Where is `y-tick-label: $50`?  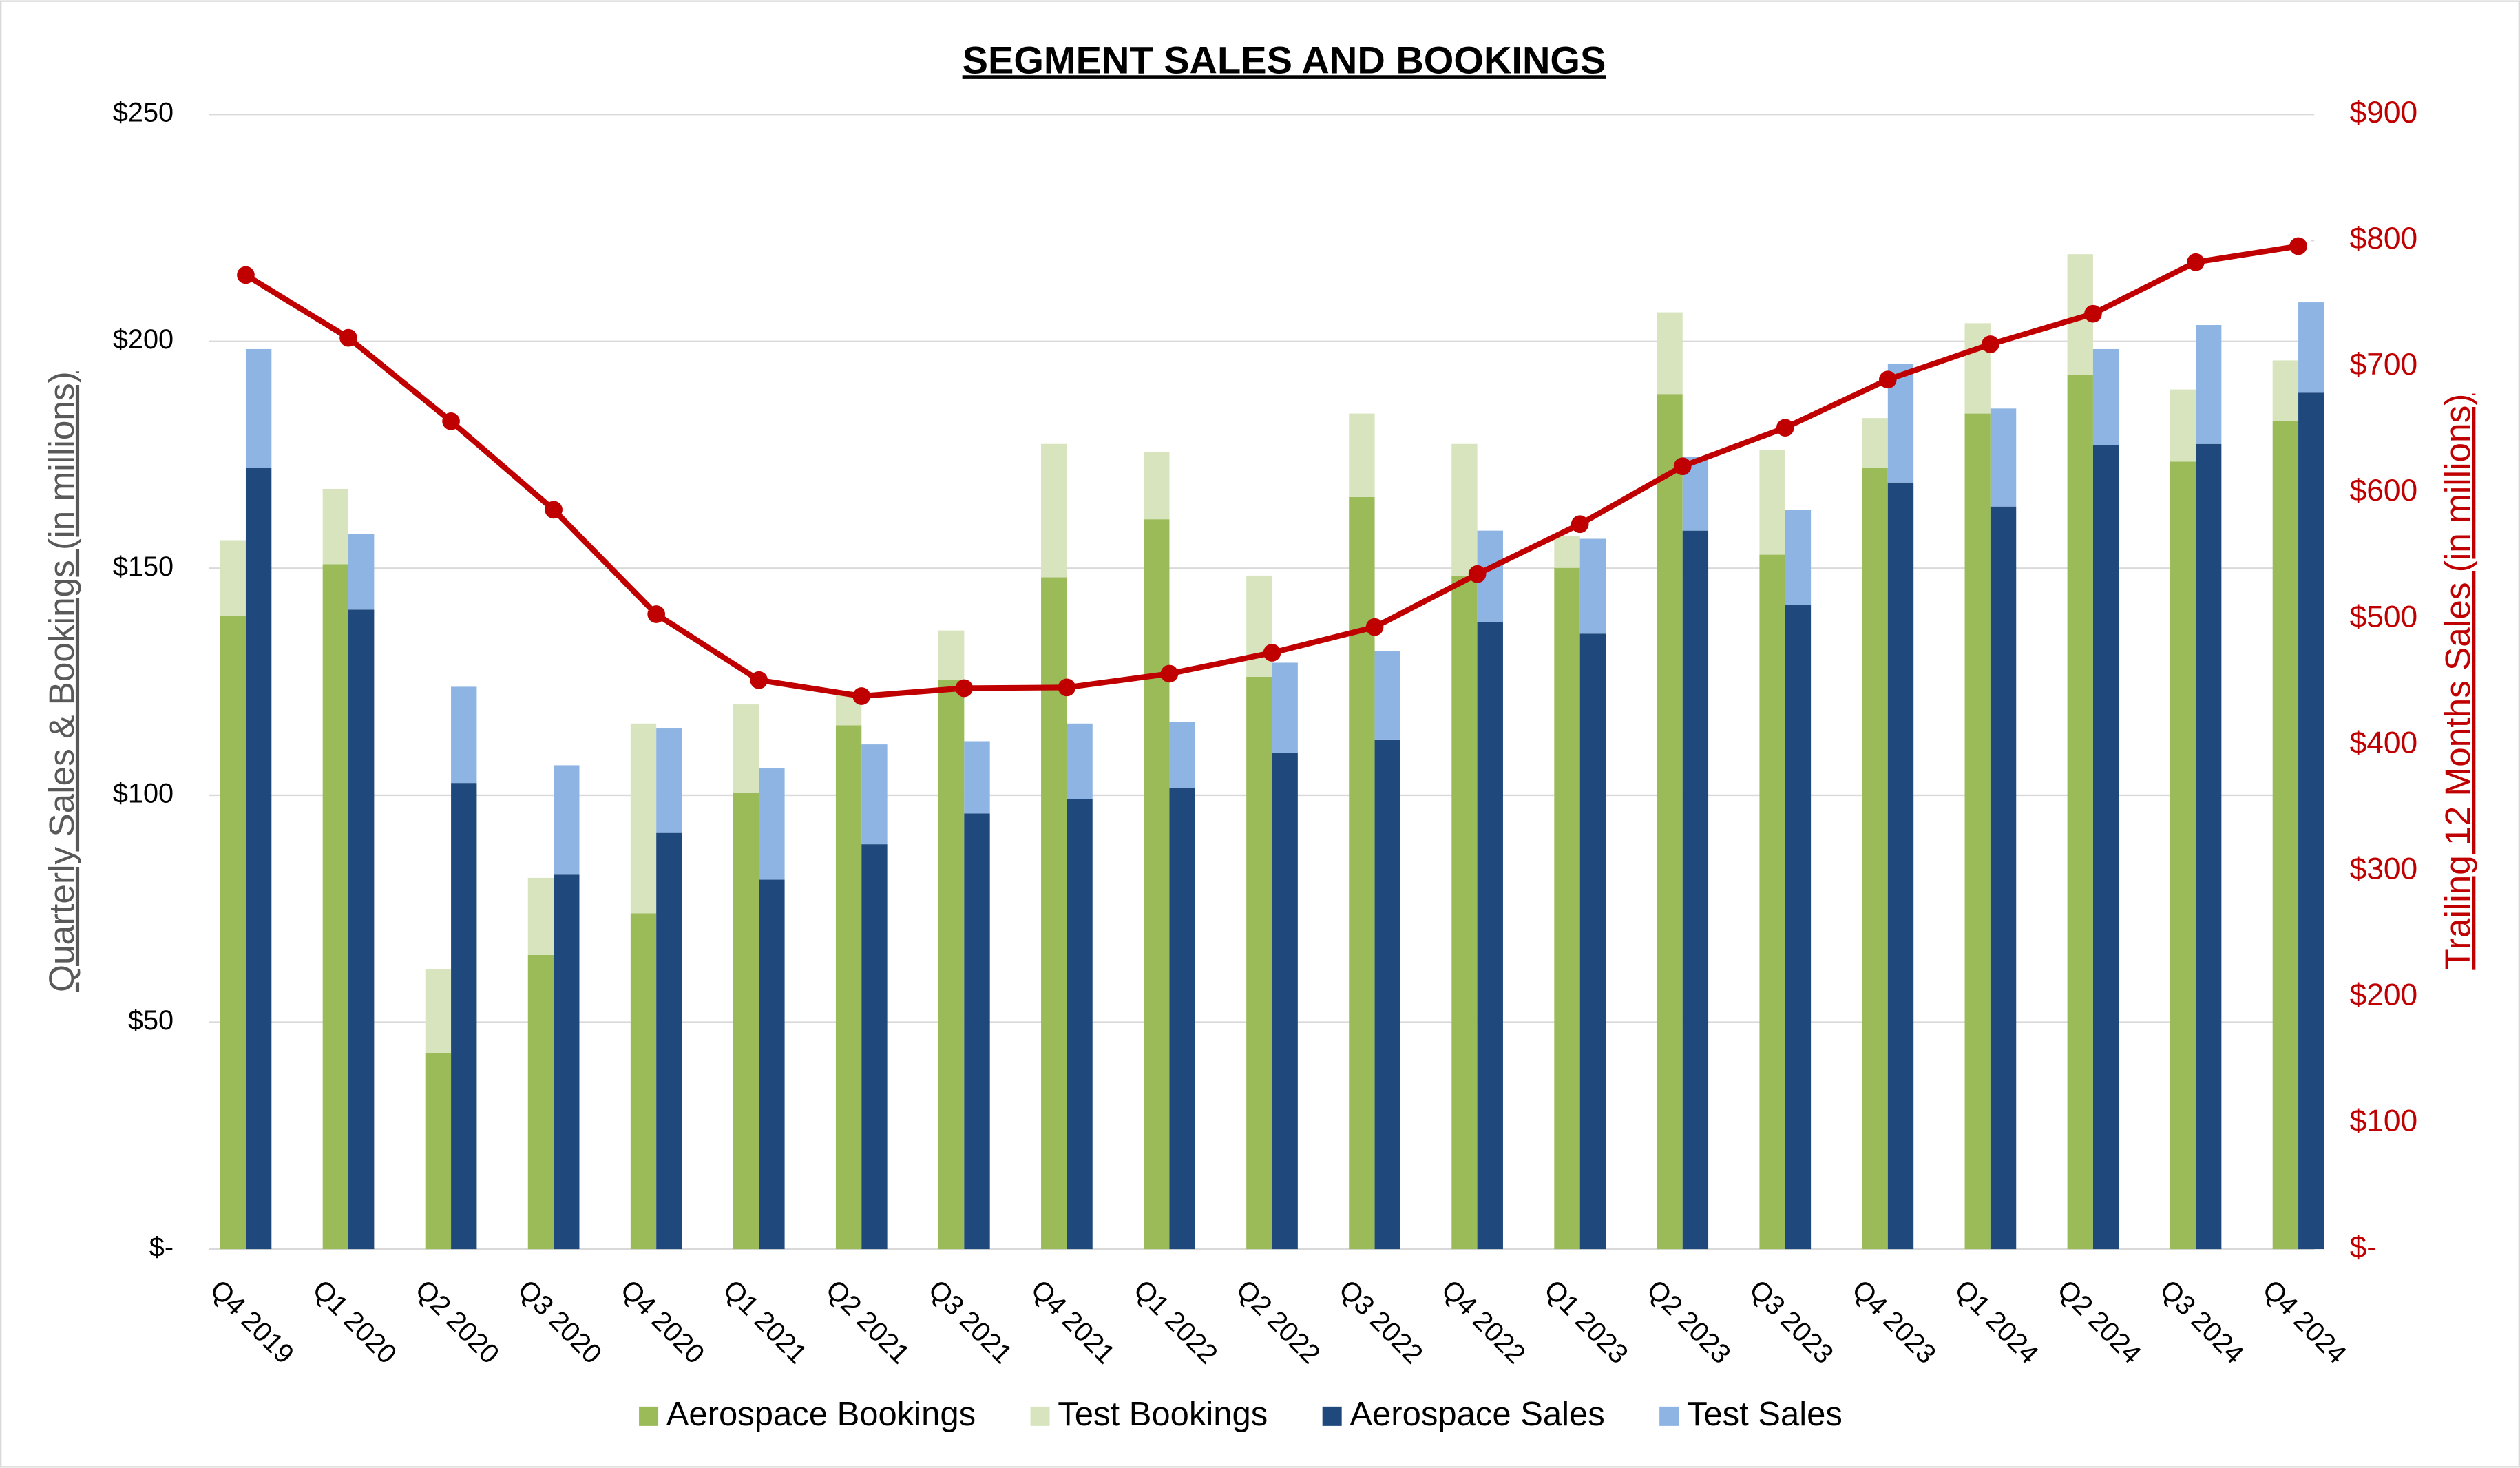
y-tick-label: $50 is located at coordinates (151, 1020).